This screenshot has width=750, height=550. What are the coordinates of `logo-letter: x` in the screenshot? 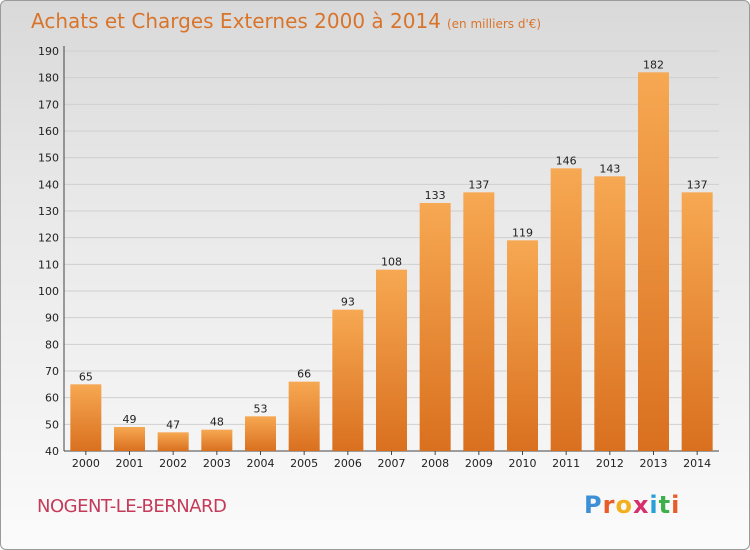 It's located at (641, 505).